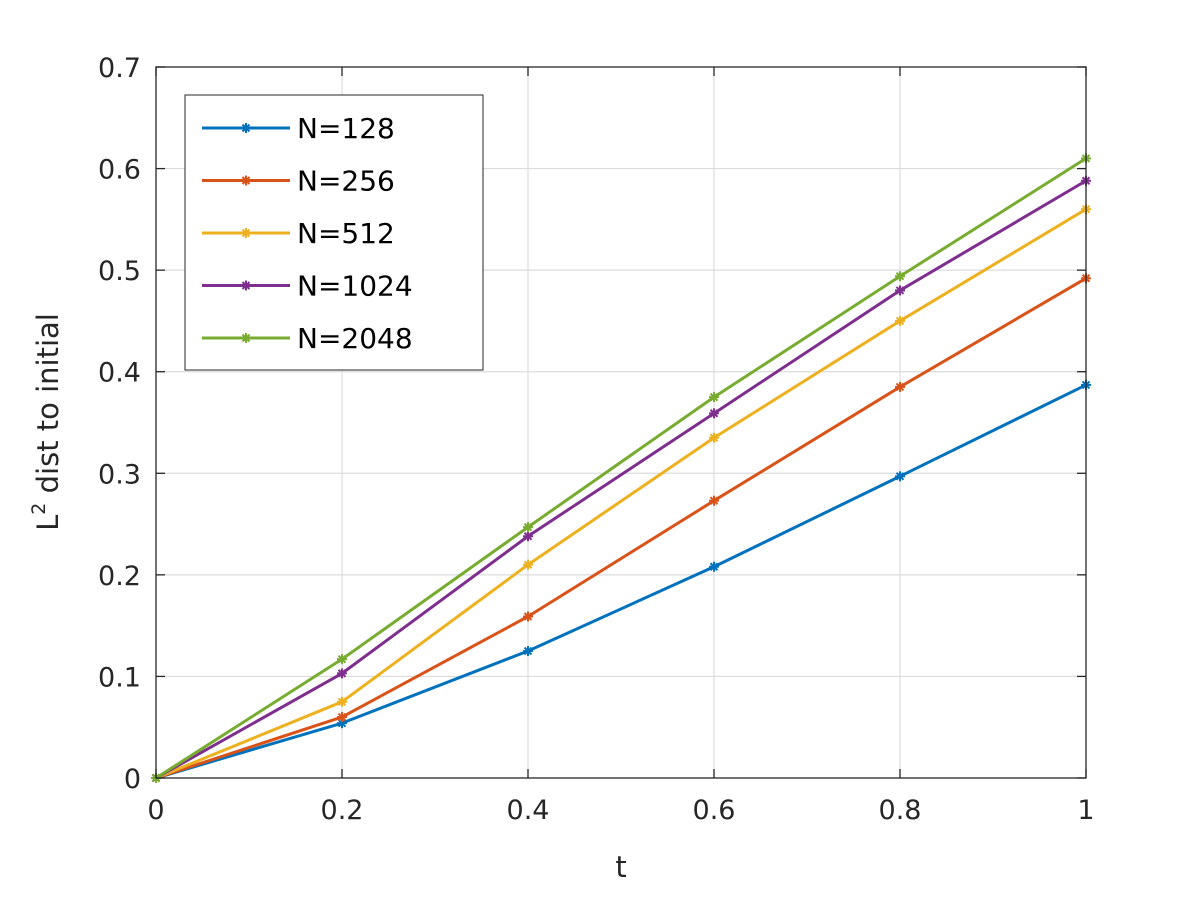 This screenshot has height=900, width=1200. Describe the element at coordinates (132, 779) in the screenshot. I see `y-tick-label: 0` at that location.